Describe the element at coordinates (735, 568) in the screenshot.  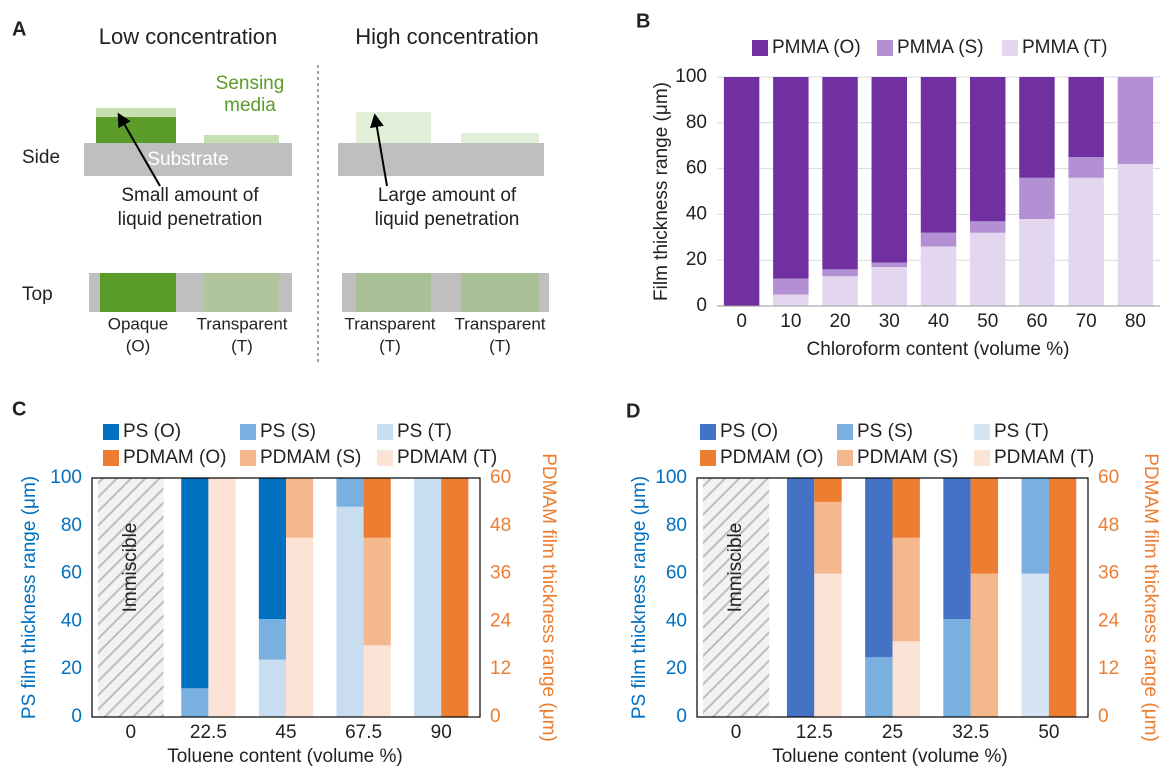
I see `annotation: Immiscible` at that location.